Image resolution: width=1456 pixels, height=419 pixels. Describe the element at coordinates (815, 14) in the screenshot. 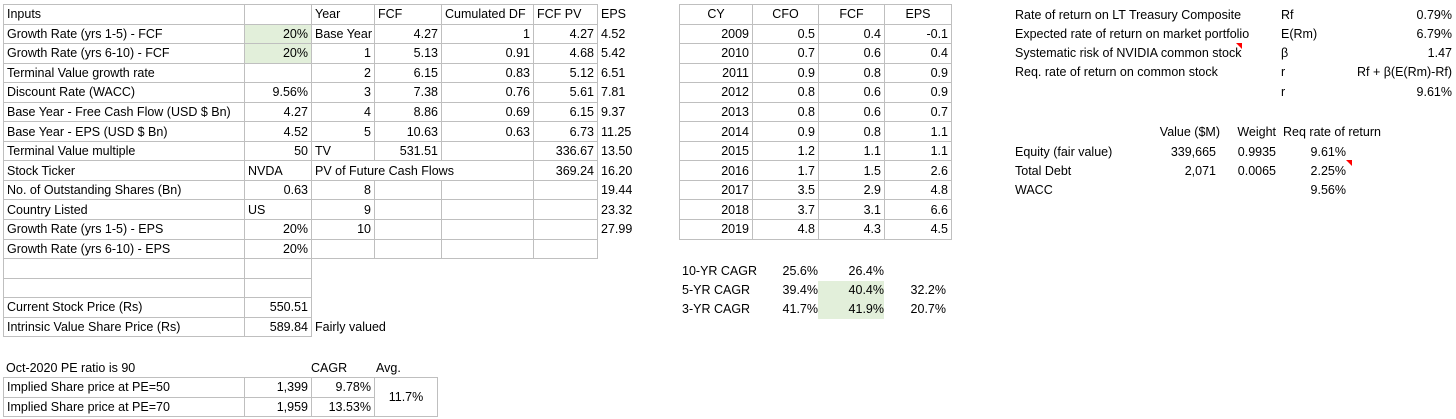

I see `table-header-row: CY CFO FCF EPS` at that location.